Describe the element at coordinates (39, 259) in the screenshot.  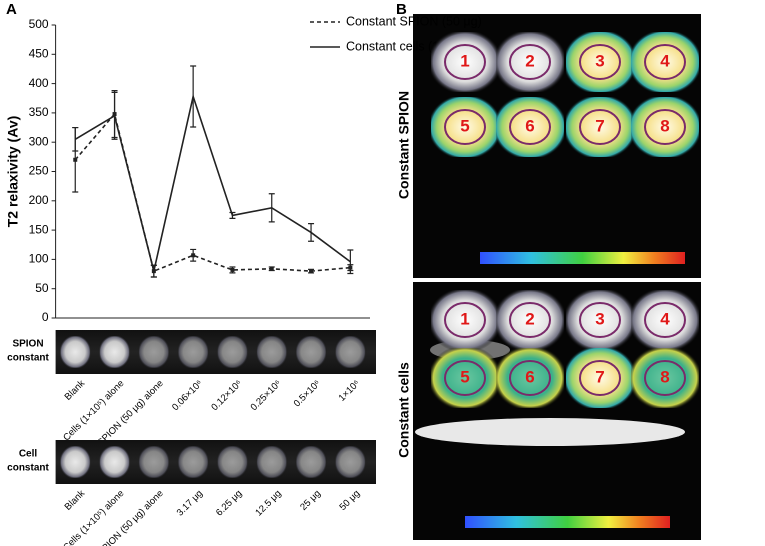
I see `y-tick-label: 100` at that location.